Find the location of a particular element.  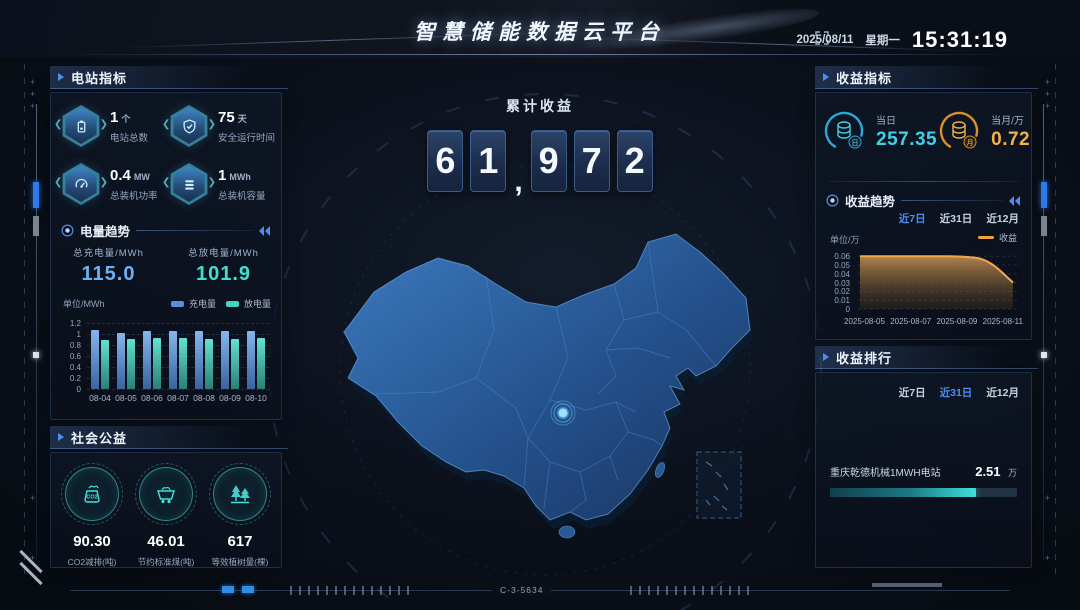

stat-safe-days: 75天 安全运行时间 is located at coordinates (219, 126).